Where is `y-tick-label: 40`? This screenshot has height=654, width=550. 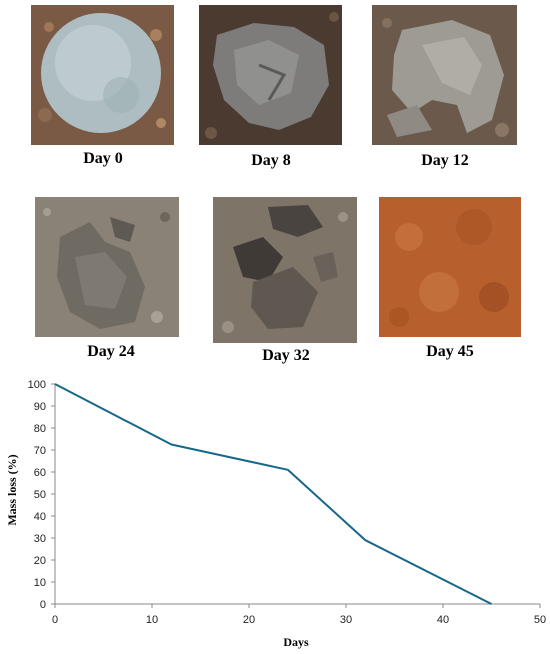 y-tick-label: 40 is located at coordinates (40, 517).